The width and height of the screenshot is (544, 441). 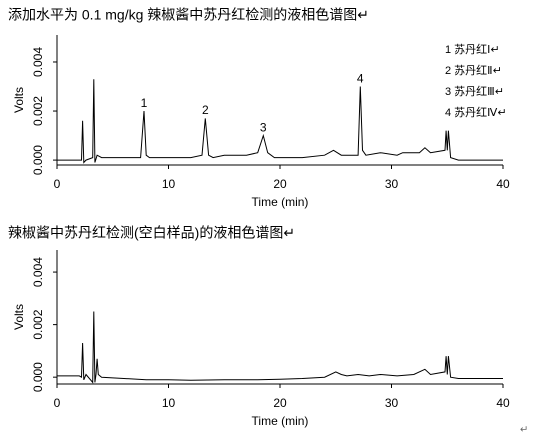 I want to click on legend-entry: 2 苏丹红Ⅱ↵, so click(x=473, y=70).